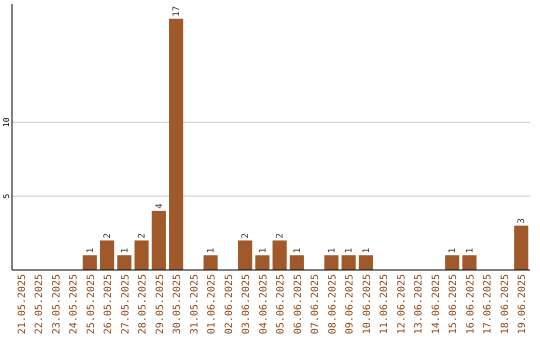 The width and height of the screenshot is (540, 340). Describe the element at coordinates (281, 304) in the screenshot. I see `x-tick-label: 05.06.2025` at that location.